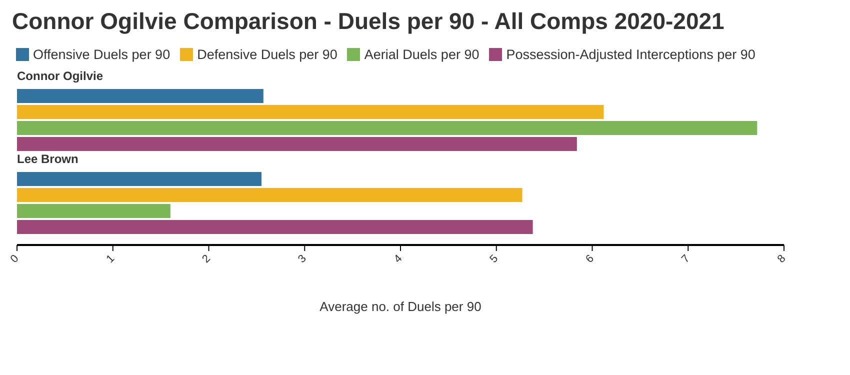 Image resolution: width=850 pixels, height=375 pixels. What do you see at coordinates (15, 259) in the screenshot?
I see `x-tick-label: 0` at bounding box center [15, 259].